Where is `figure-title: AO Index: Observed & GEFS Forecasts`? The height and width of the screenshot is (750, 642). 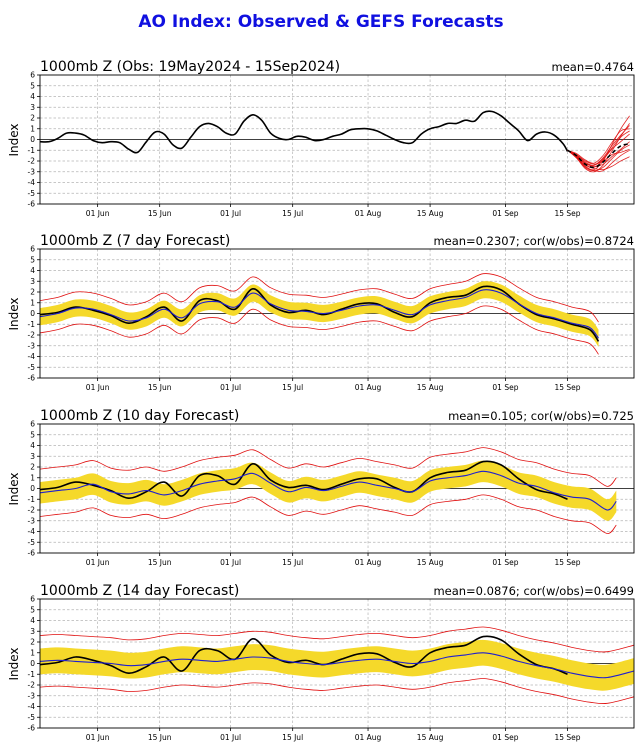
figure-title: AO Index: Observed & GEFS Forecasts is located at coordinates (320, 22).